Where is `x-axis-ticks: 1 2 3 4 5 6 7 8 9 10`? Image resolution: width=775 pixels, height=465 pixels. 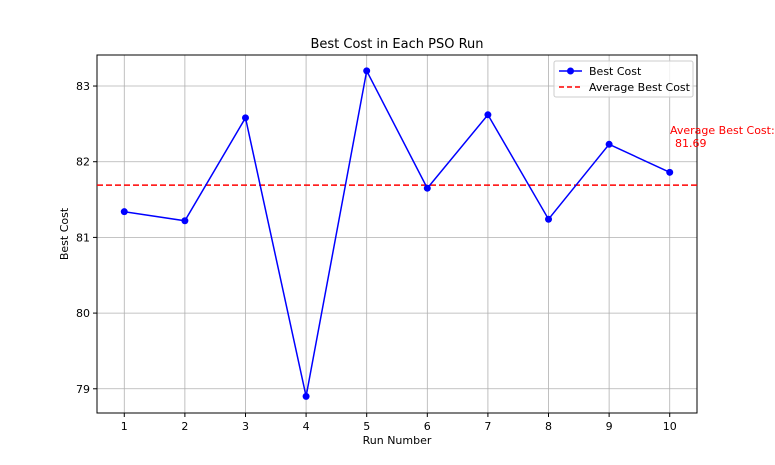 x-axis-ticks: 1 2 3 4 5 6 7 8 9 10 is located at coordinates (399, 423).